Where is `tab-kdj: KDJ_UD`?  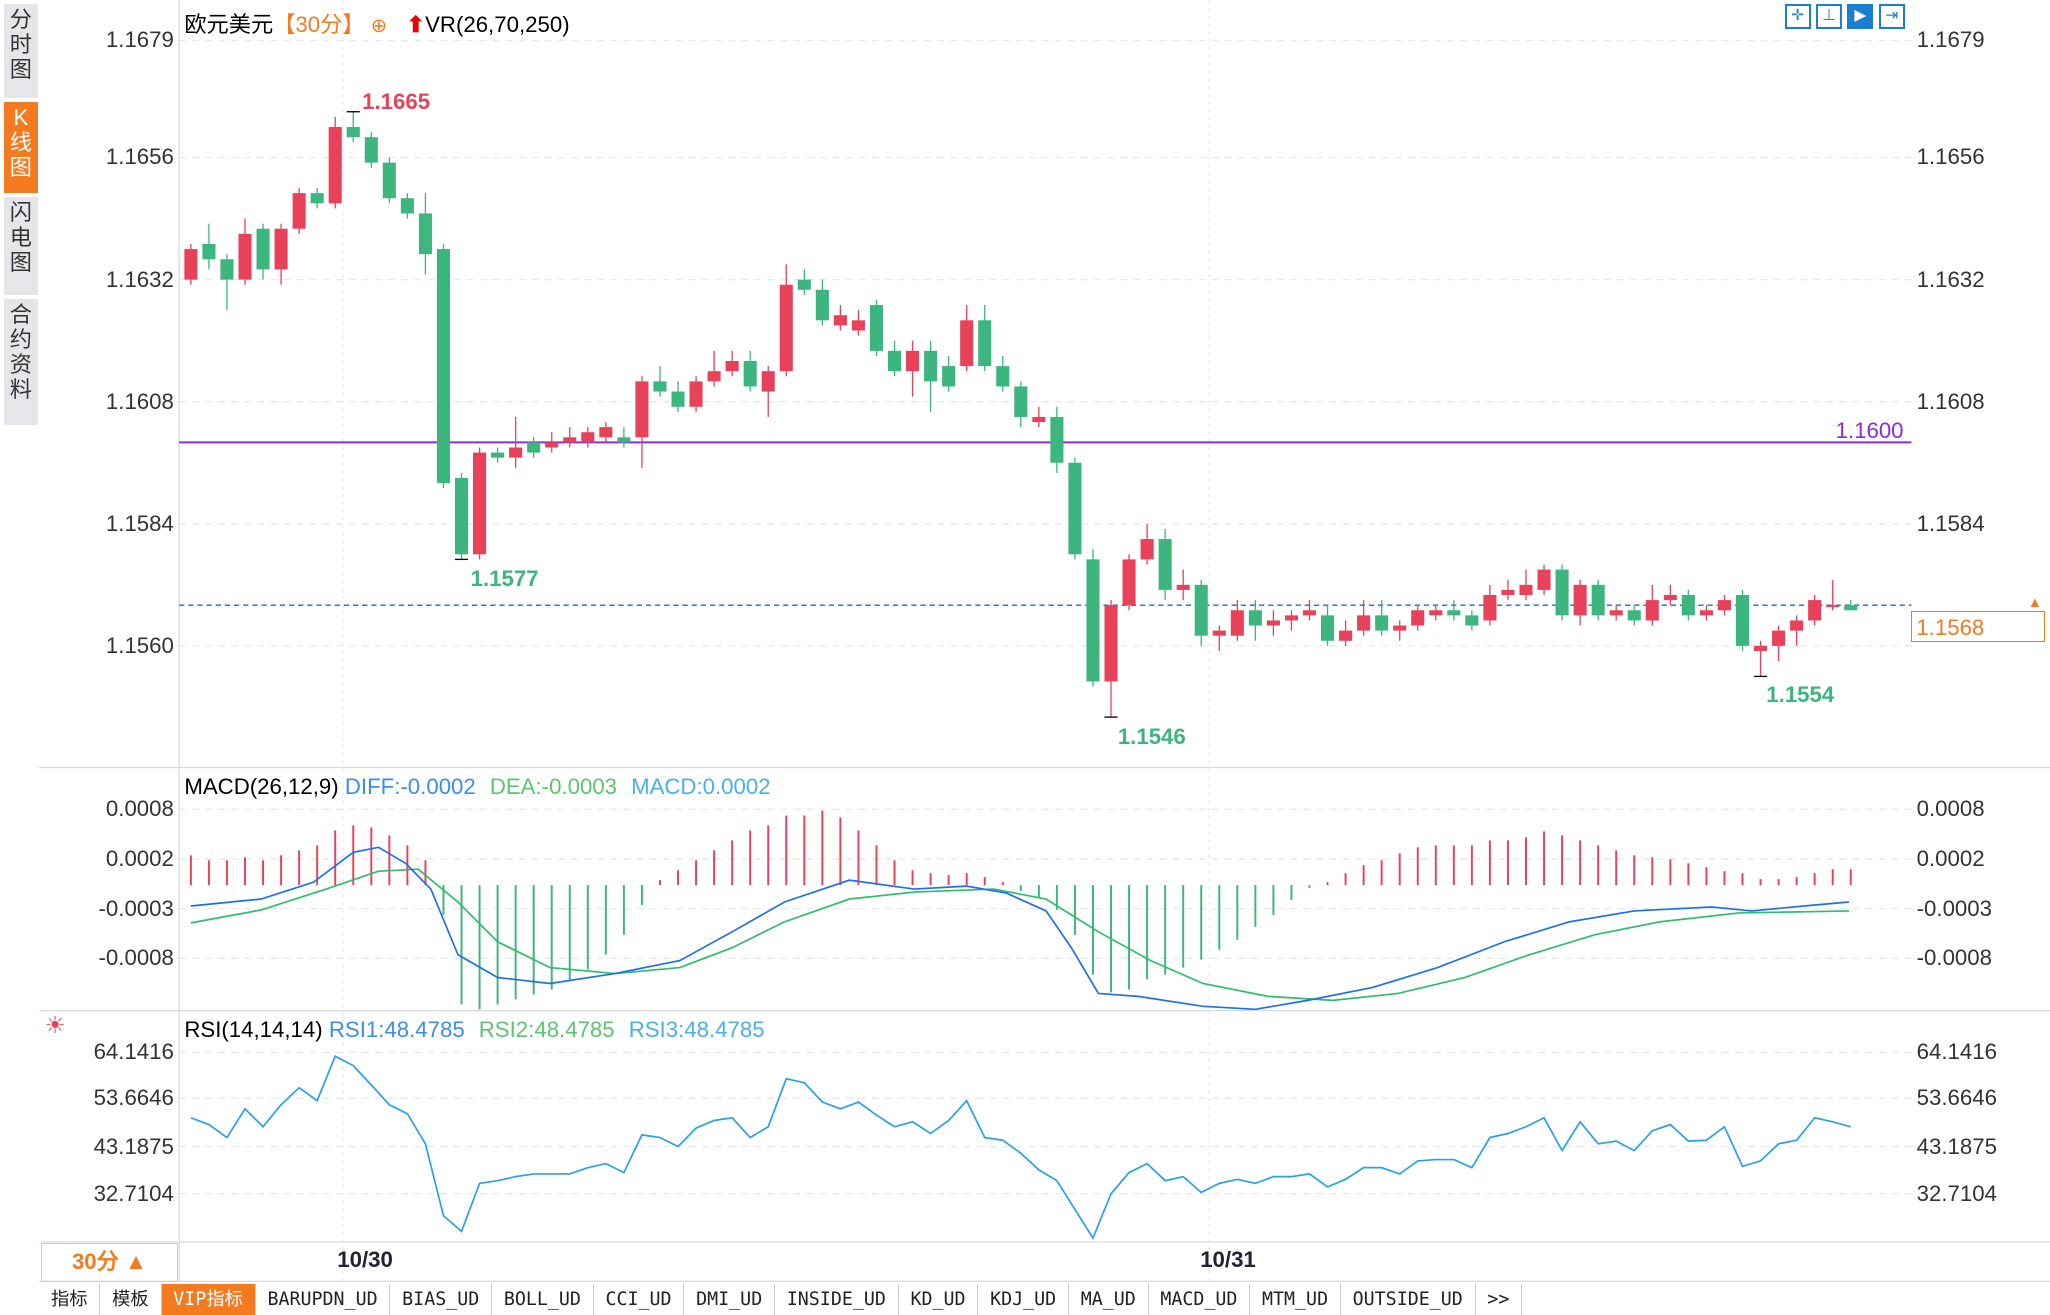 tab-kdj: KDJ_UD is located at coordinates (1023, 1299).